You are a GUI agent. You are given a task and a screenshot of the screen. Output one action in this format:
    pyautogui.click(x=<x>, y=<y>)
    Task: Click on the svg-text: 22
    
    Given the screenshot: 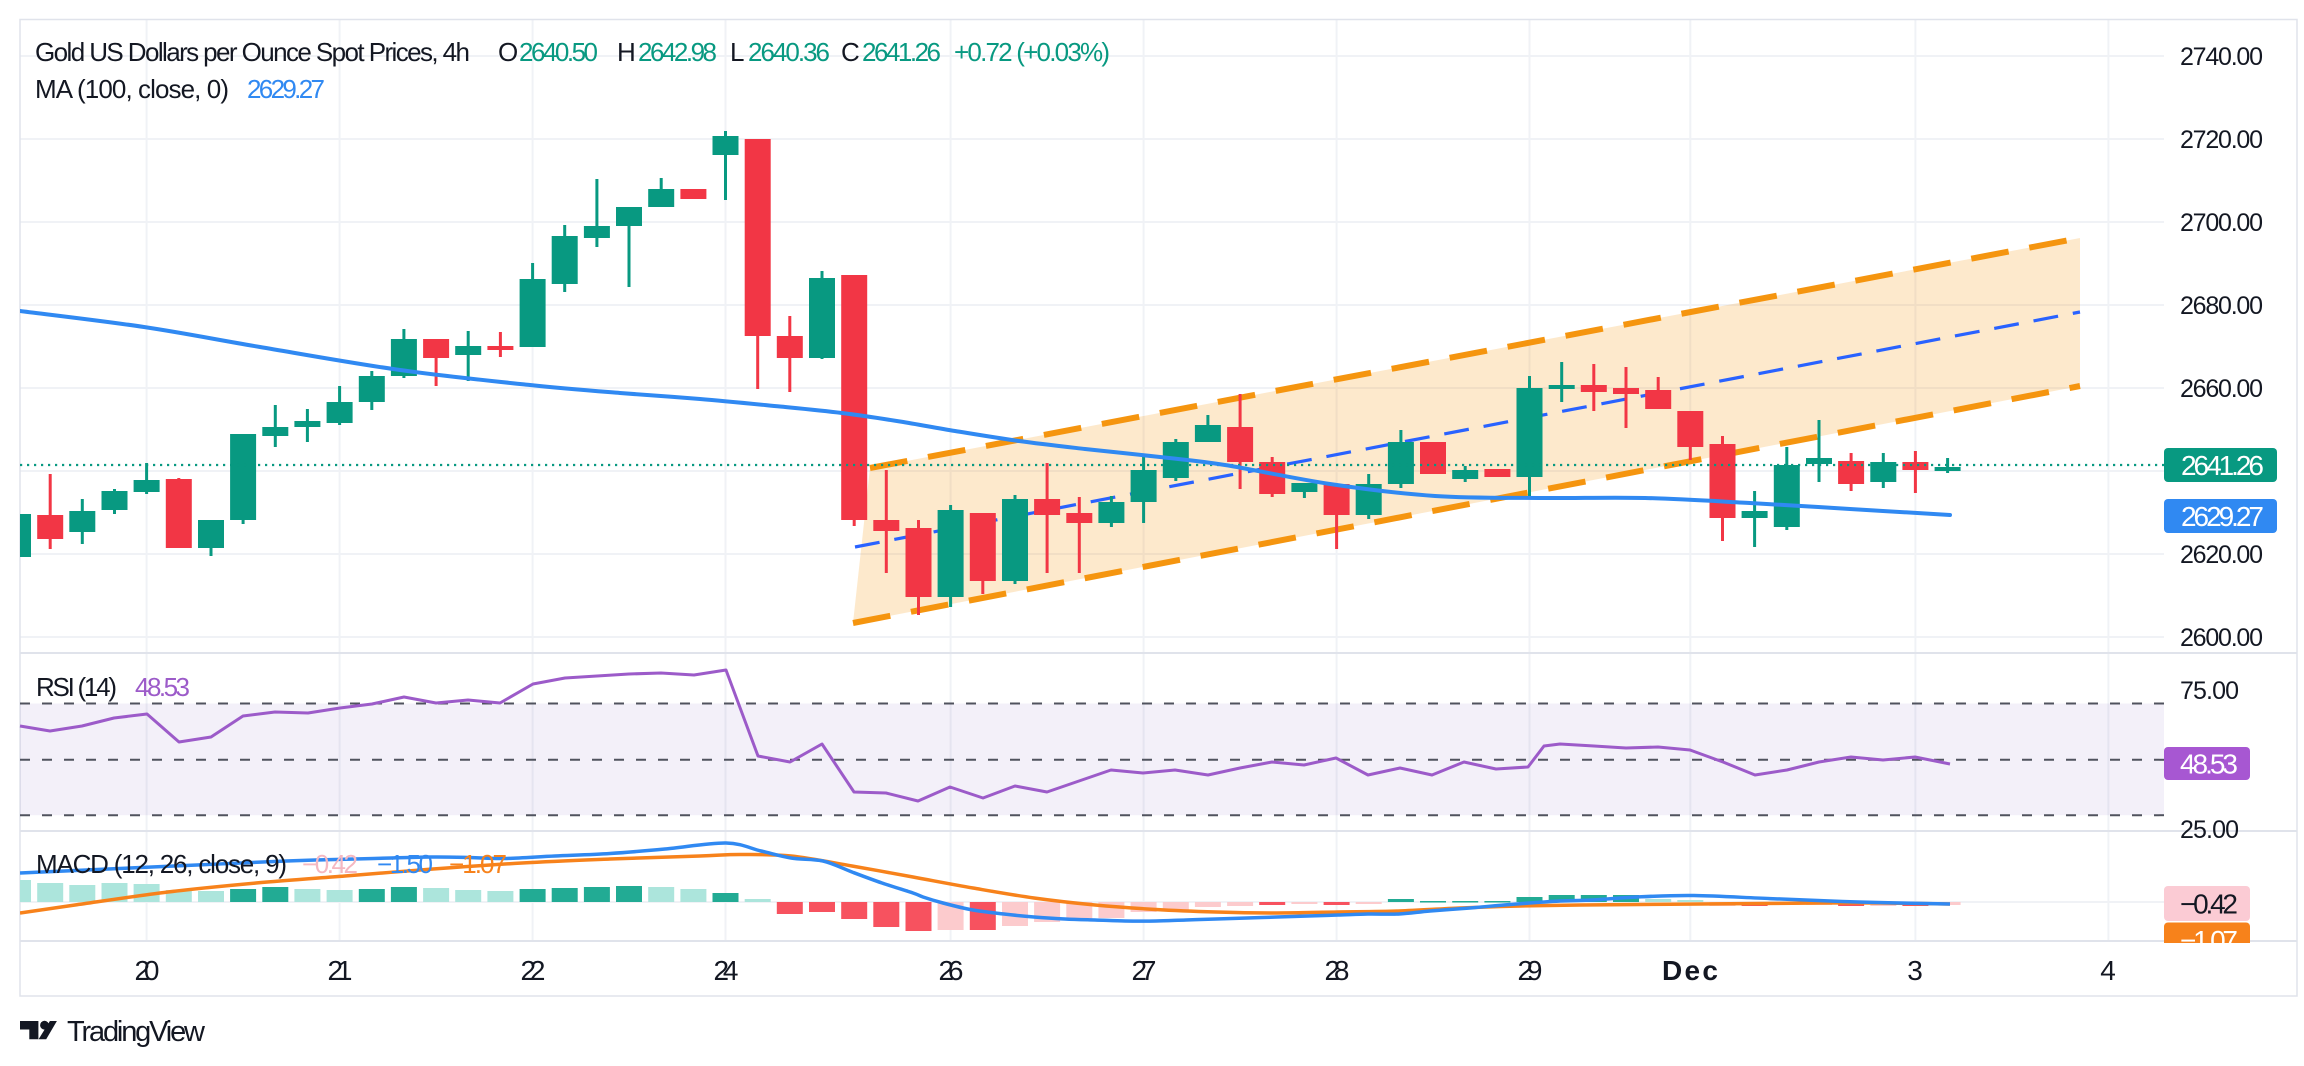 What is the action you would take?
    pyautogui.click(x=533, y=970)
    